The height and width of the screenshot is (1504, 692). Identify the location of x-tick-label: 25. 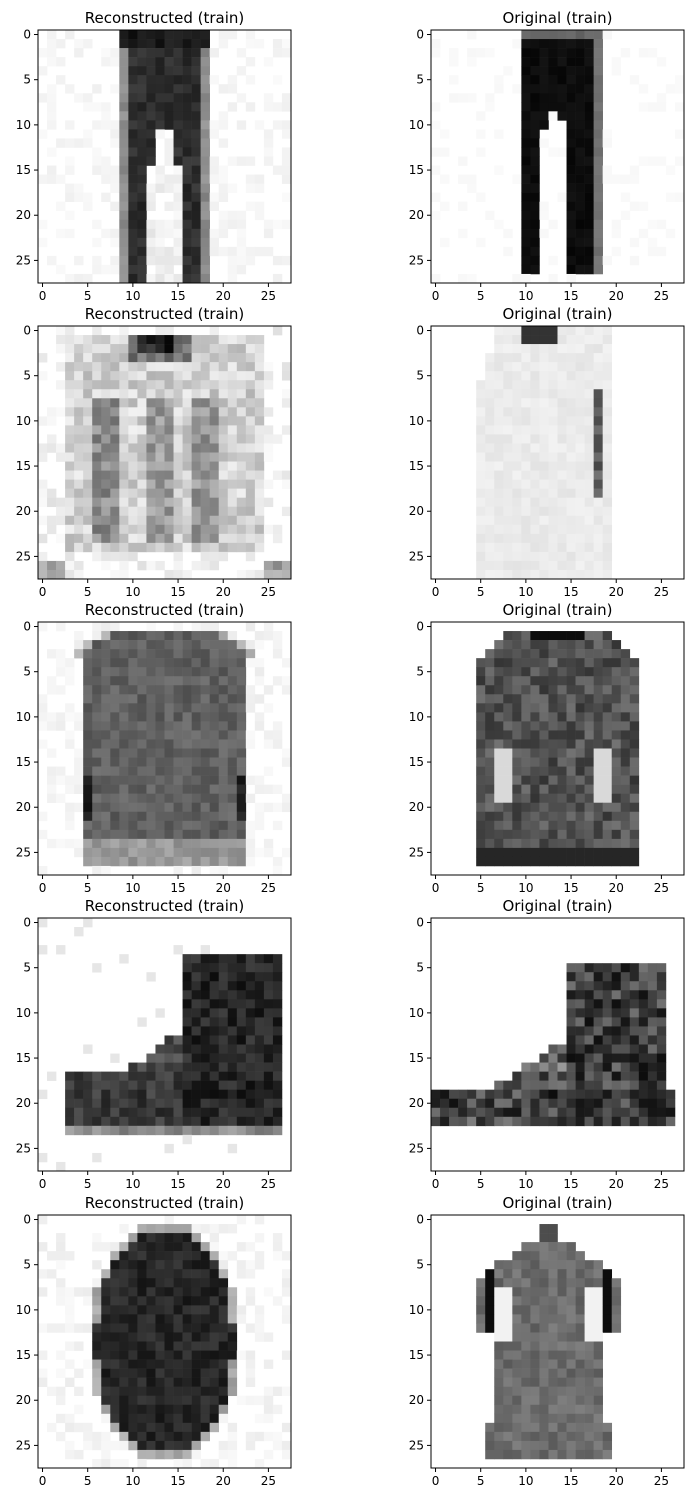
(268, 592).